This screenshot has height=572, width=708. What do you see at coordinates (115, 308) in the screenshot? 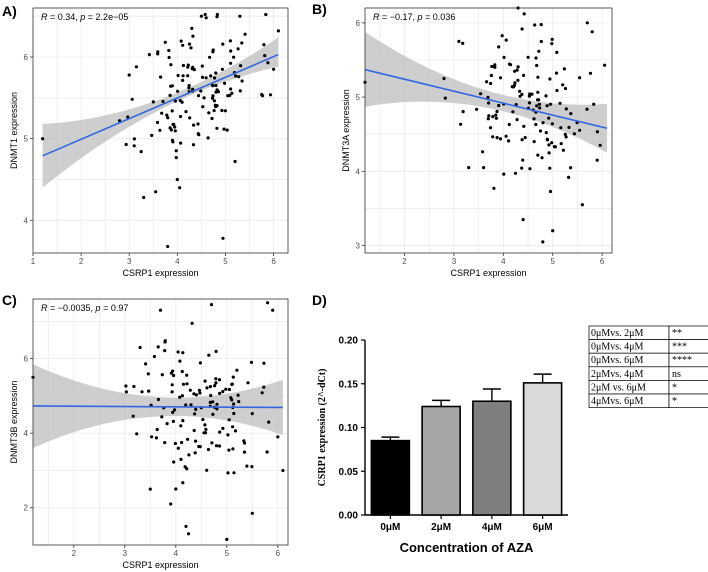
I see `annotation-p-value: = 0.97` at bounding box center [115, 308].